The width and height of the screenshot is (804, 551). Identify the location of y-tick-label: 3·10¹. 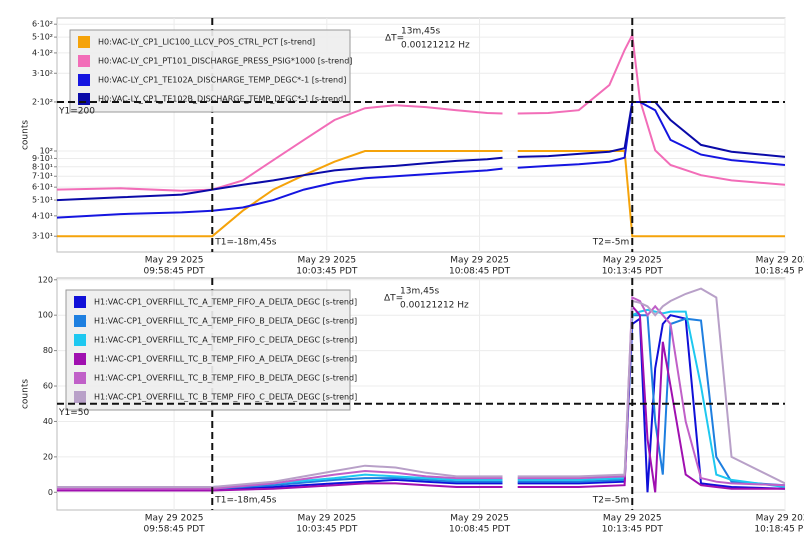
(42, 236).